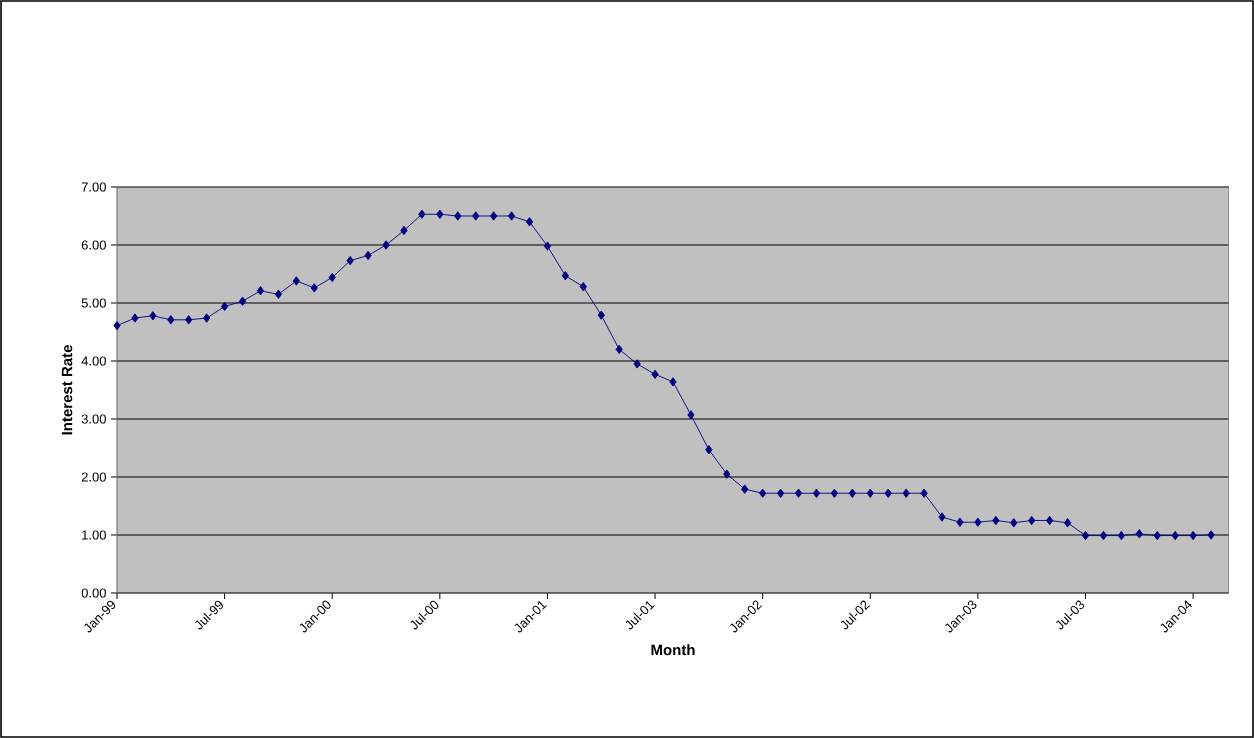 Image resolution: width=1254 pixels, height=738 pixels. What do you see at coordinates (93, 593) in the screenshot?
I see `y-tick-label: 0.00` at bounding box center [93, 593].